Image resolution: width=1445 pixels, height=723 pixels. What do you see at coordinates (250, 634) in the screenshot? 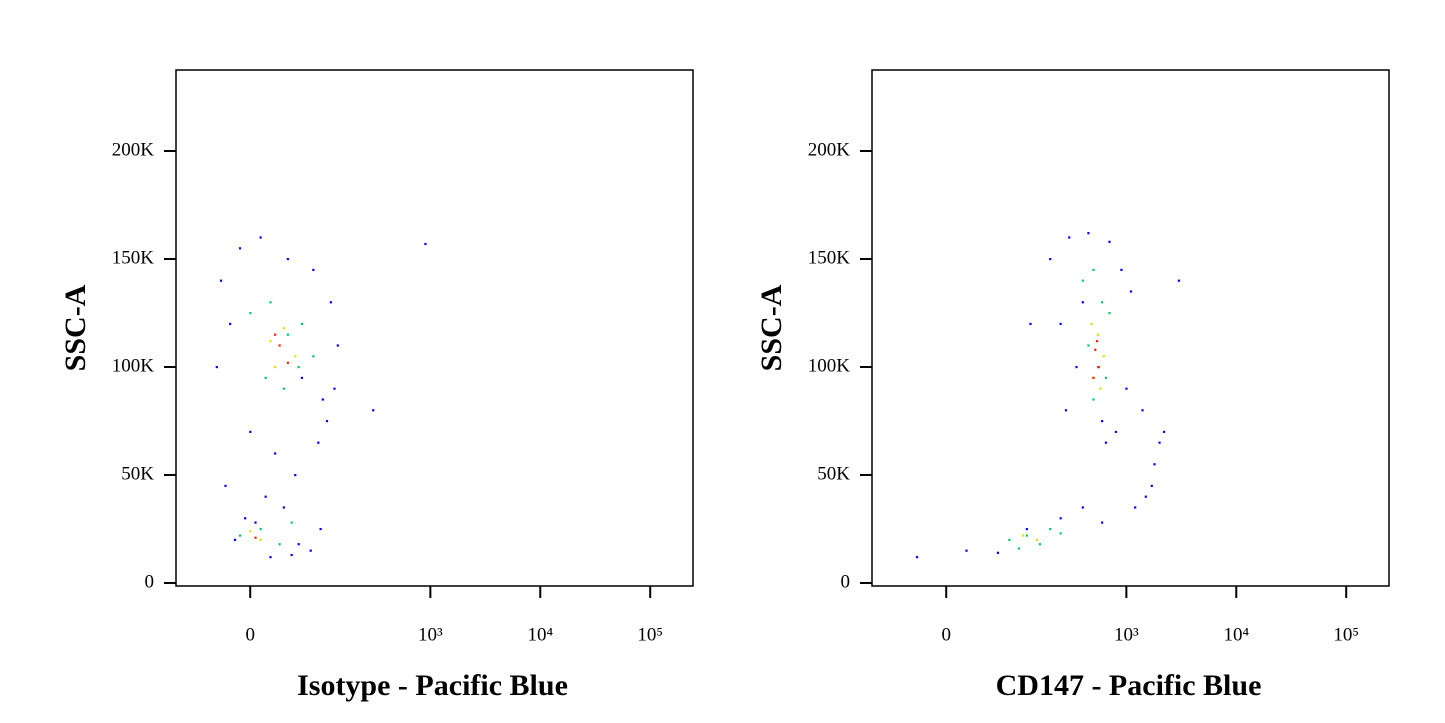
I see `x-tick-label: 0` at bounding box center [250, 634].